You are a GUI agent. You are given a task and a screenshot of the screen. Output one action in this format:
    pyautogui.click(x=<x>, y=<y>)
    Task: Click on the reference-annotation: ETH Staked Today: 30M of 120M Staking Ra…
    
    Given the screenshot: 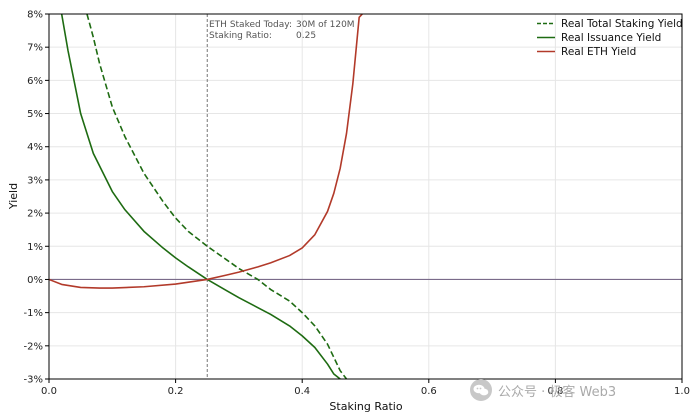 What is the action you would take?
    pyautogui.click(x=282, y=30)
    